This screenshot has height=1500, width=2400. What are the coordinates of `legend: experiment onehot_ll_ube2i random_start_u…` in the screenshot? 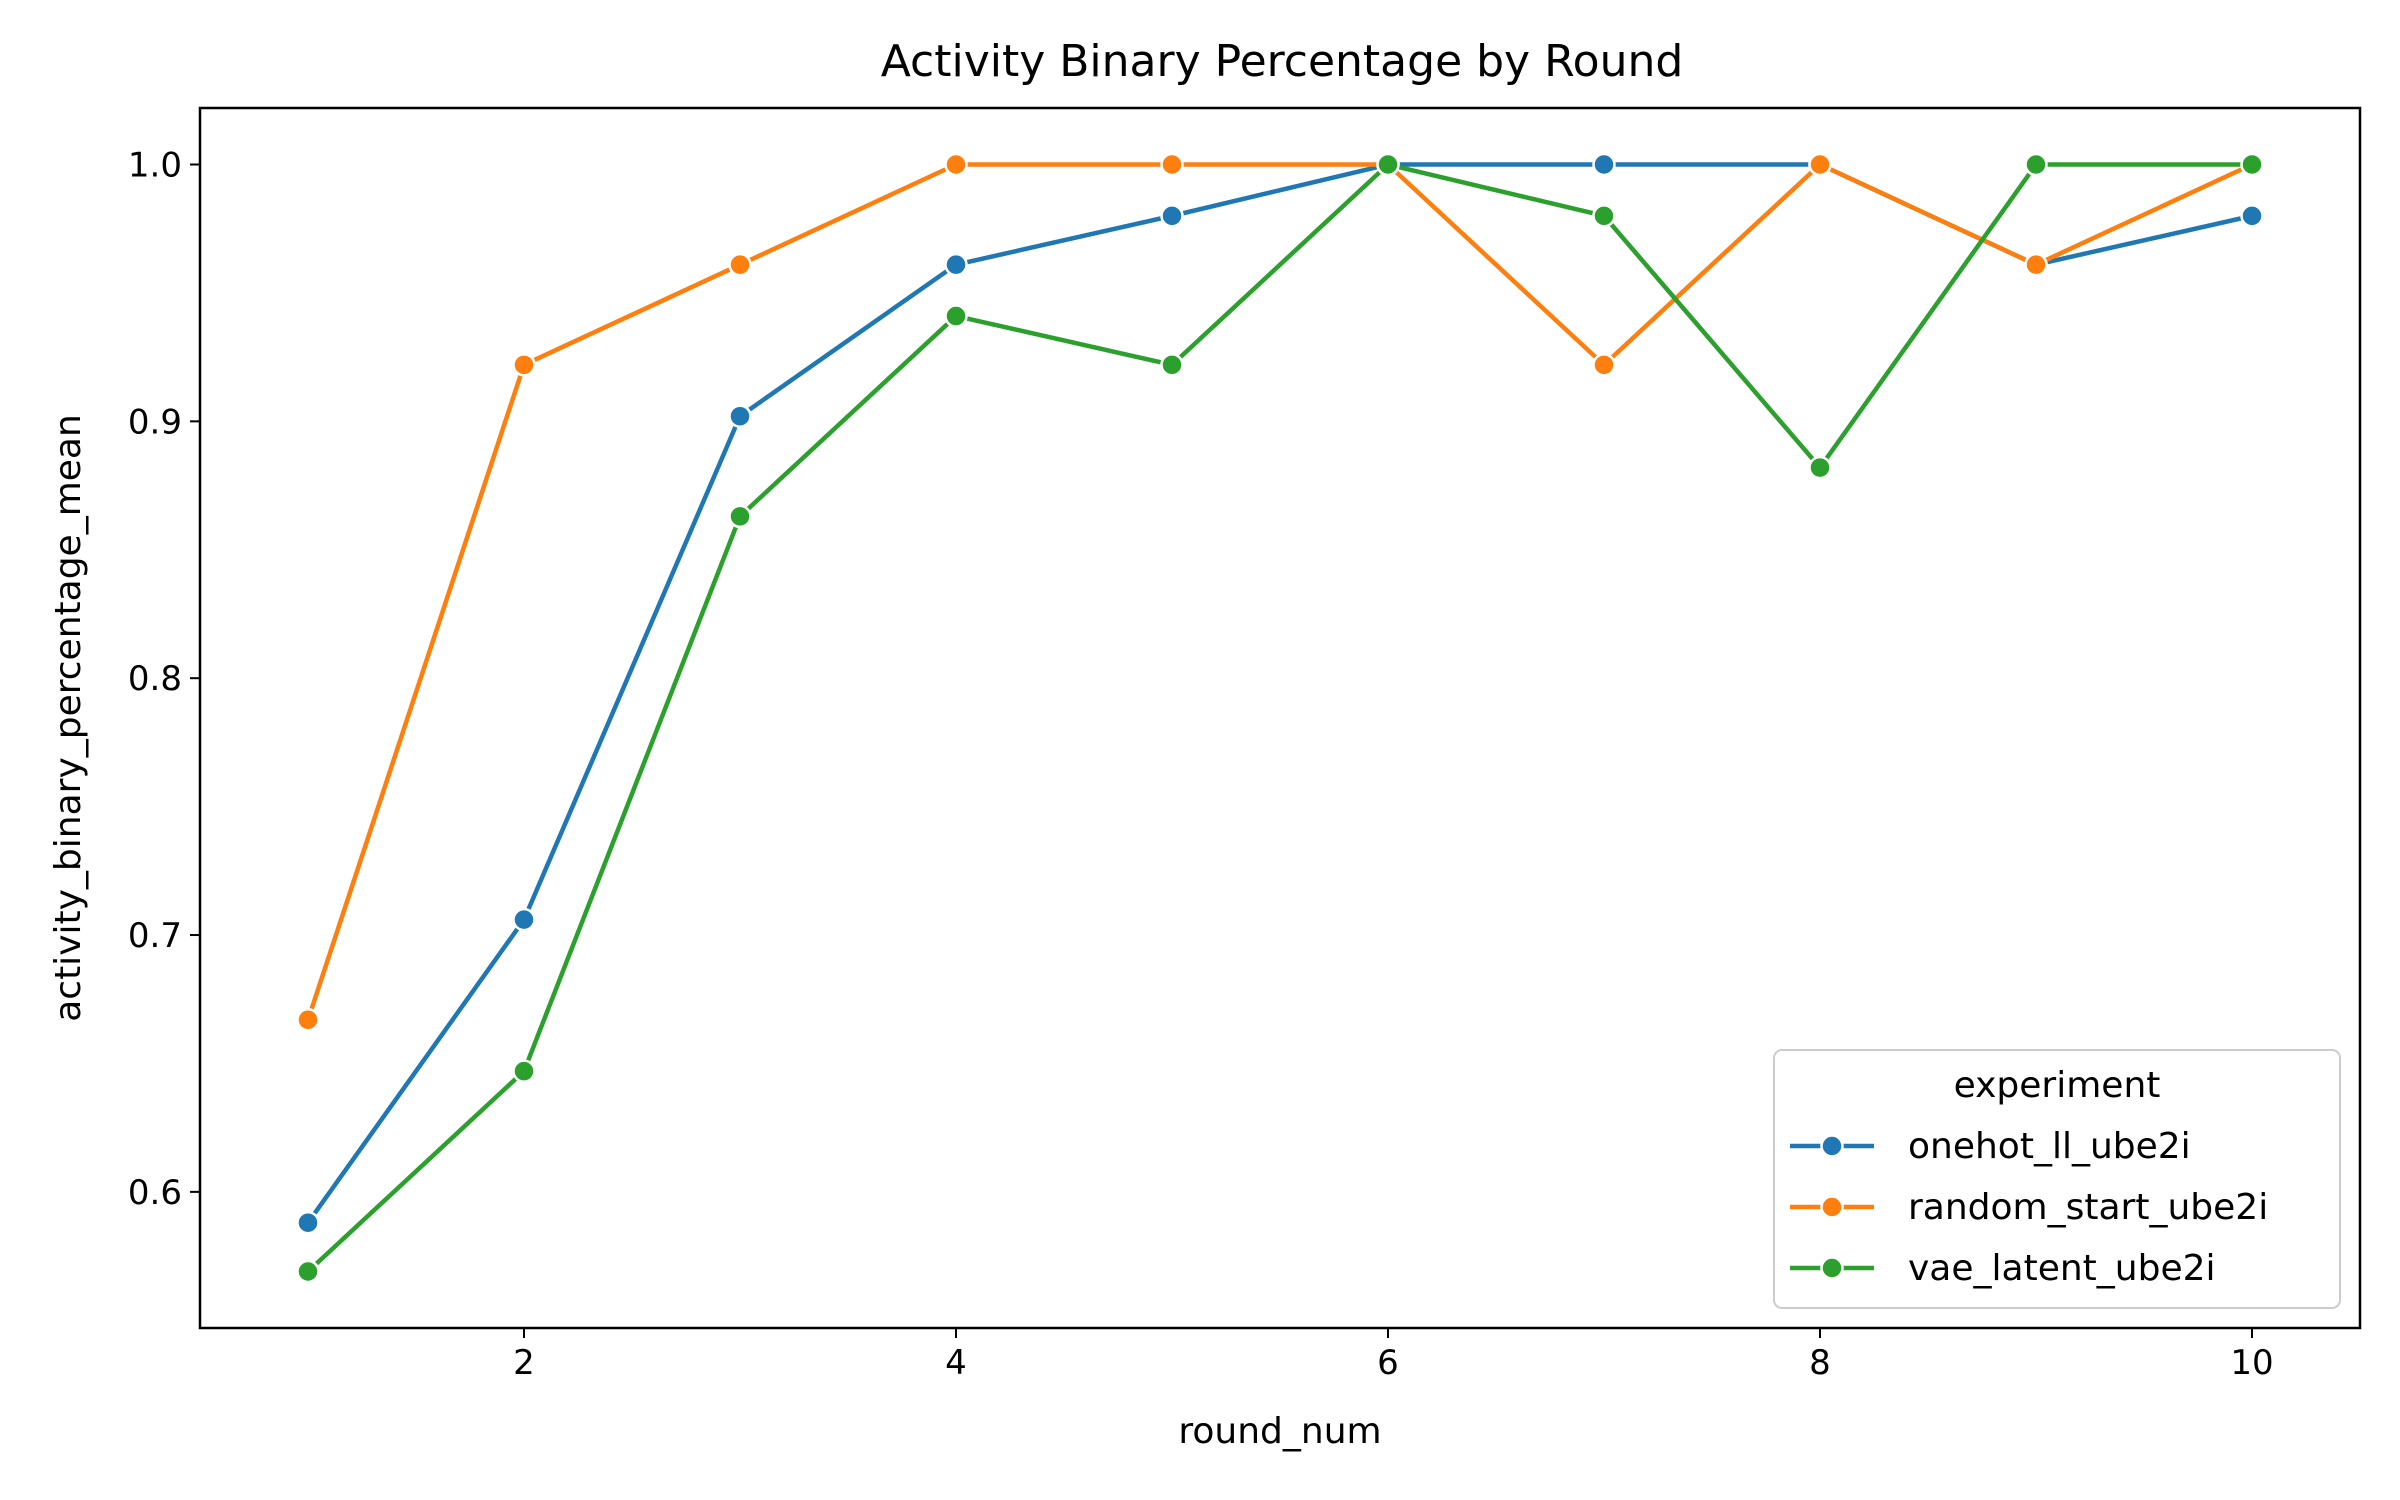 It's located at (2057, 1179).